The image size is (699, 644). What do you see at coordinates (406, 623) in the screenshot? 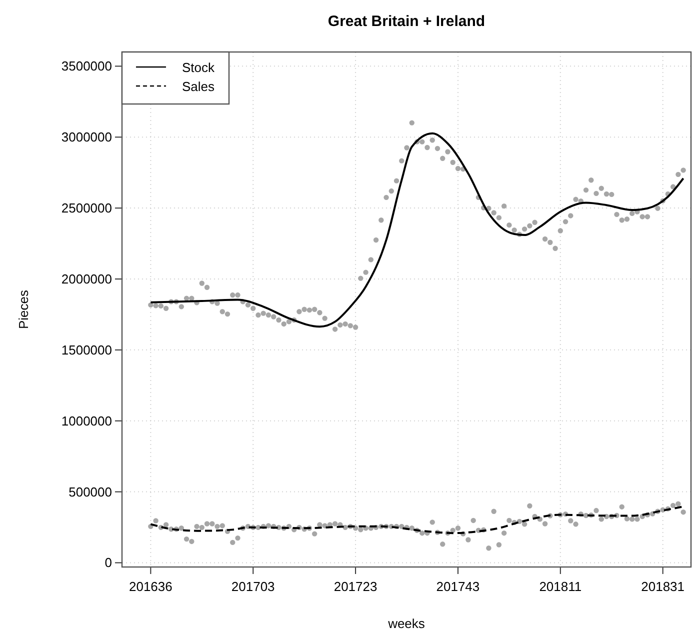
I see `x-axis-title: weeks` at bounding box center [406, 623].